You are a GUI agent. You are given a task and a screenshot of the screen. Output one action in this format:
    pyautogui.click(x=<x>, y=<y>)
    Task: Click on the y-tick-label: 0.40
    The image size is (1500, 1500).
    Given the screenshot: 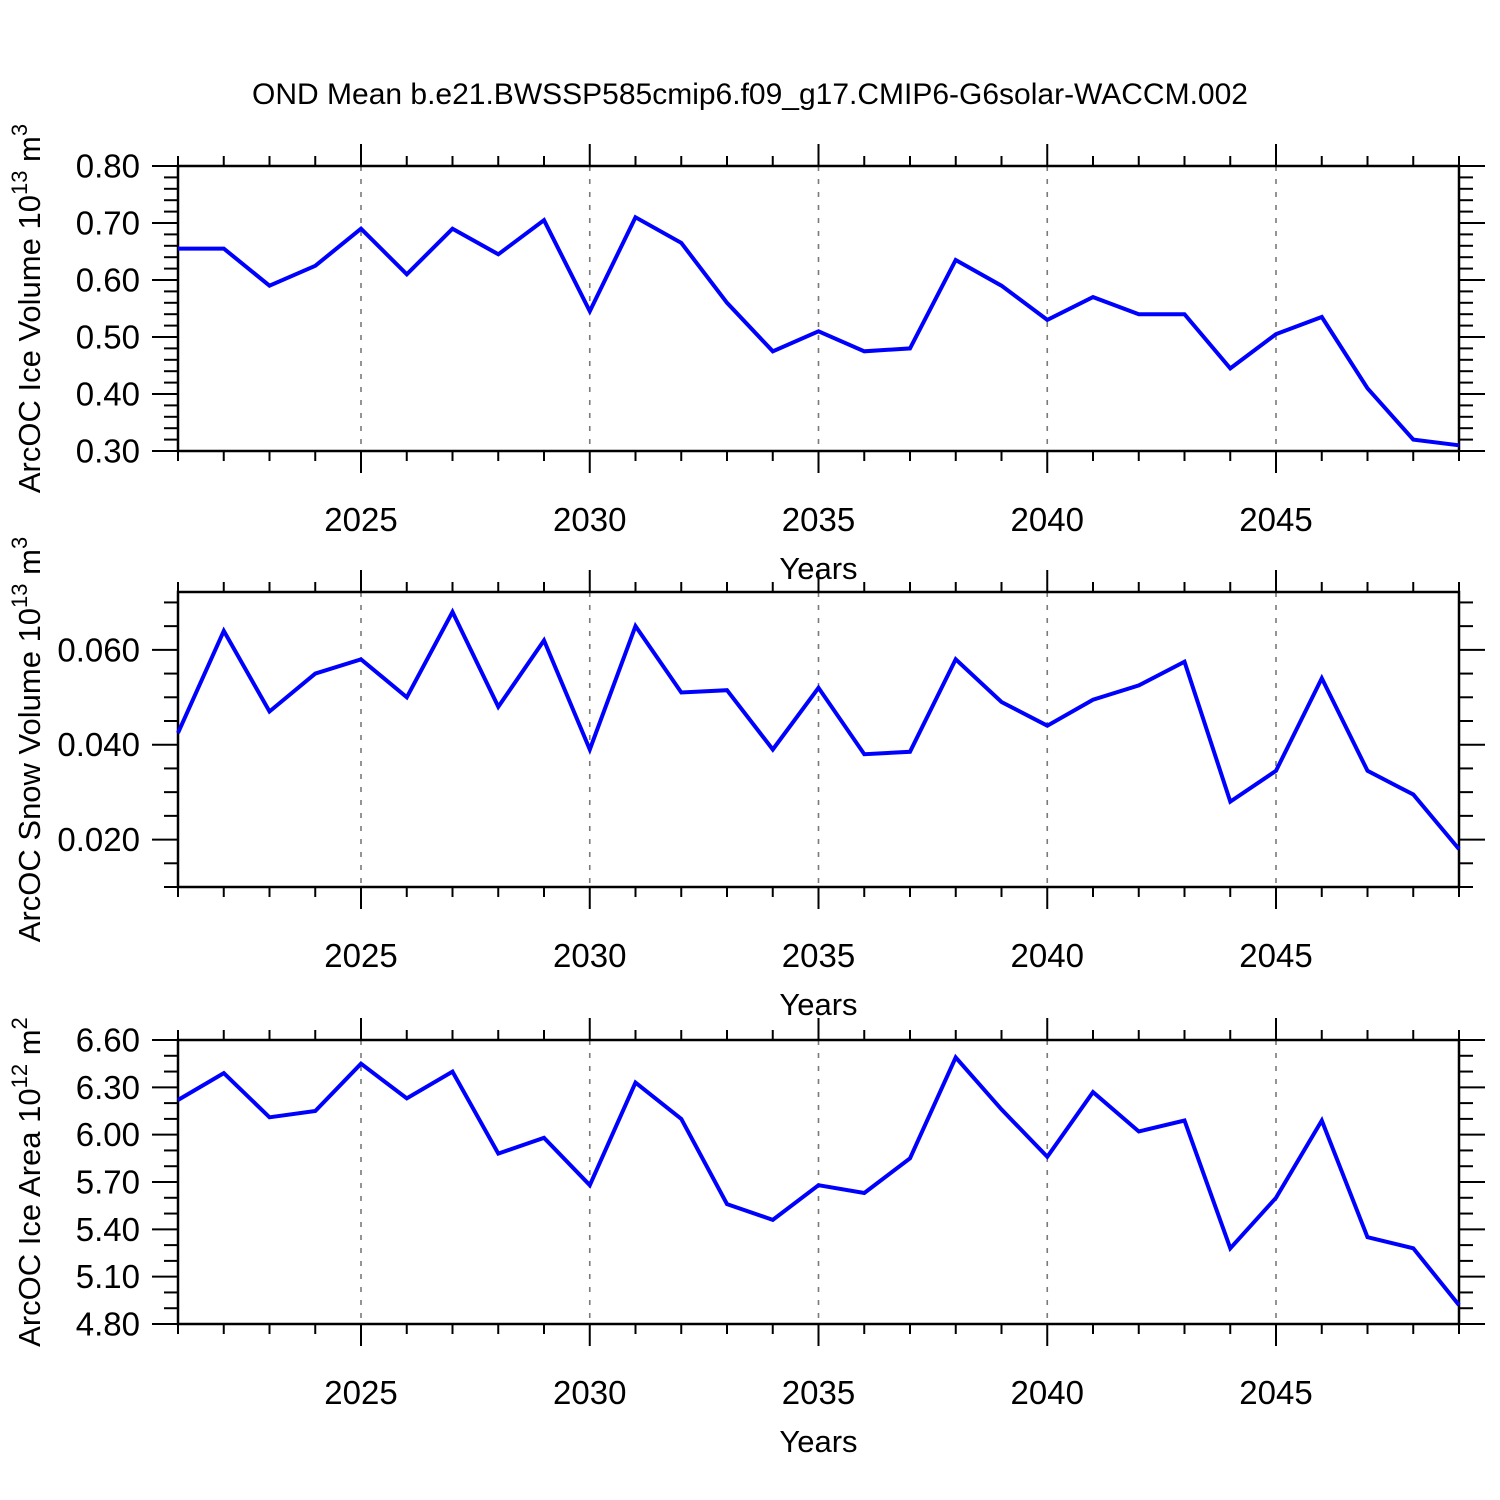 What is the action you would take?
    pyautogui.click(x=108, y=394)
    